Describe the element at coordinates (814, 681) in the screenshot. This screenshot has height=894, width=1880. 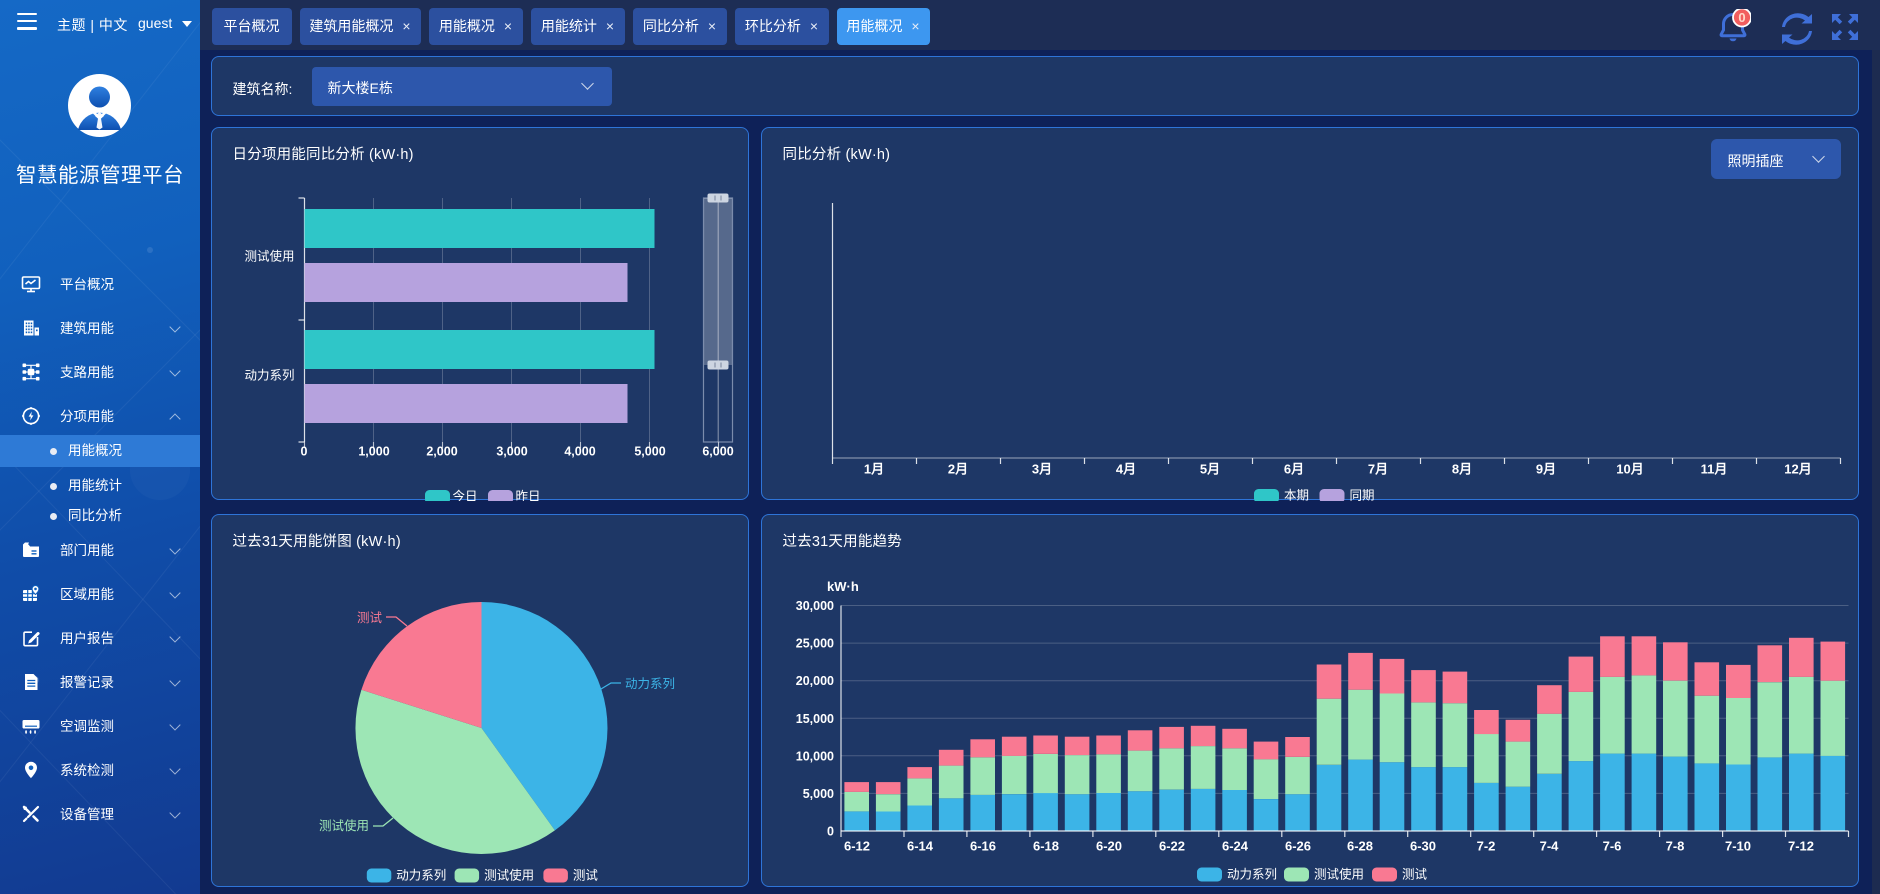
I see `svg-text: 20,000` at that location.